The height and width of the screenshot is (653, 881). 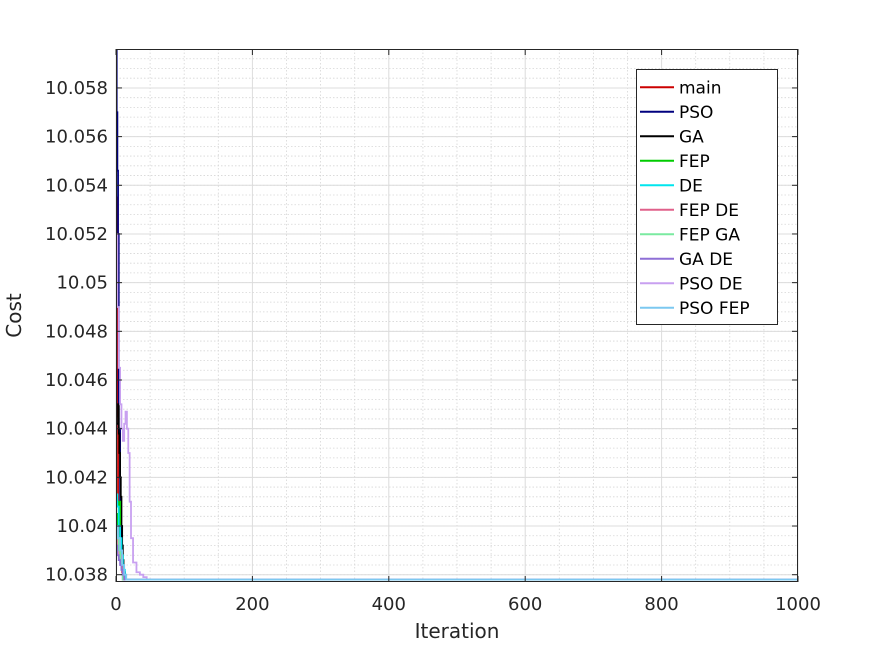 I want to click on legend-entry-label: PSO DE, so click(x=711, y=284).